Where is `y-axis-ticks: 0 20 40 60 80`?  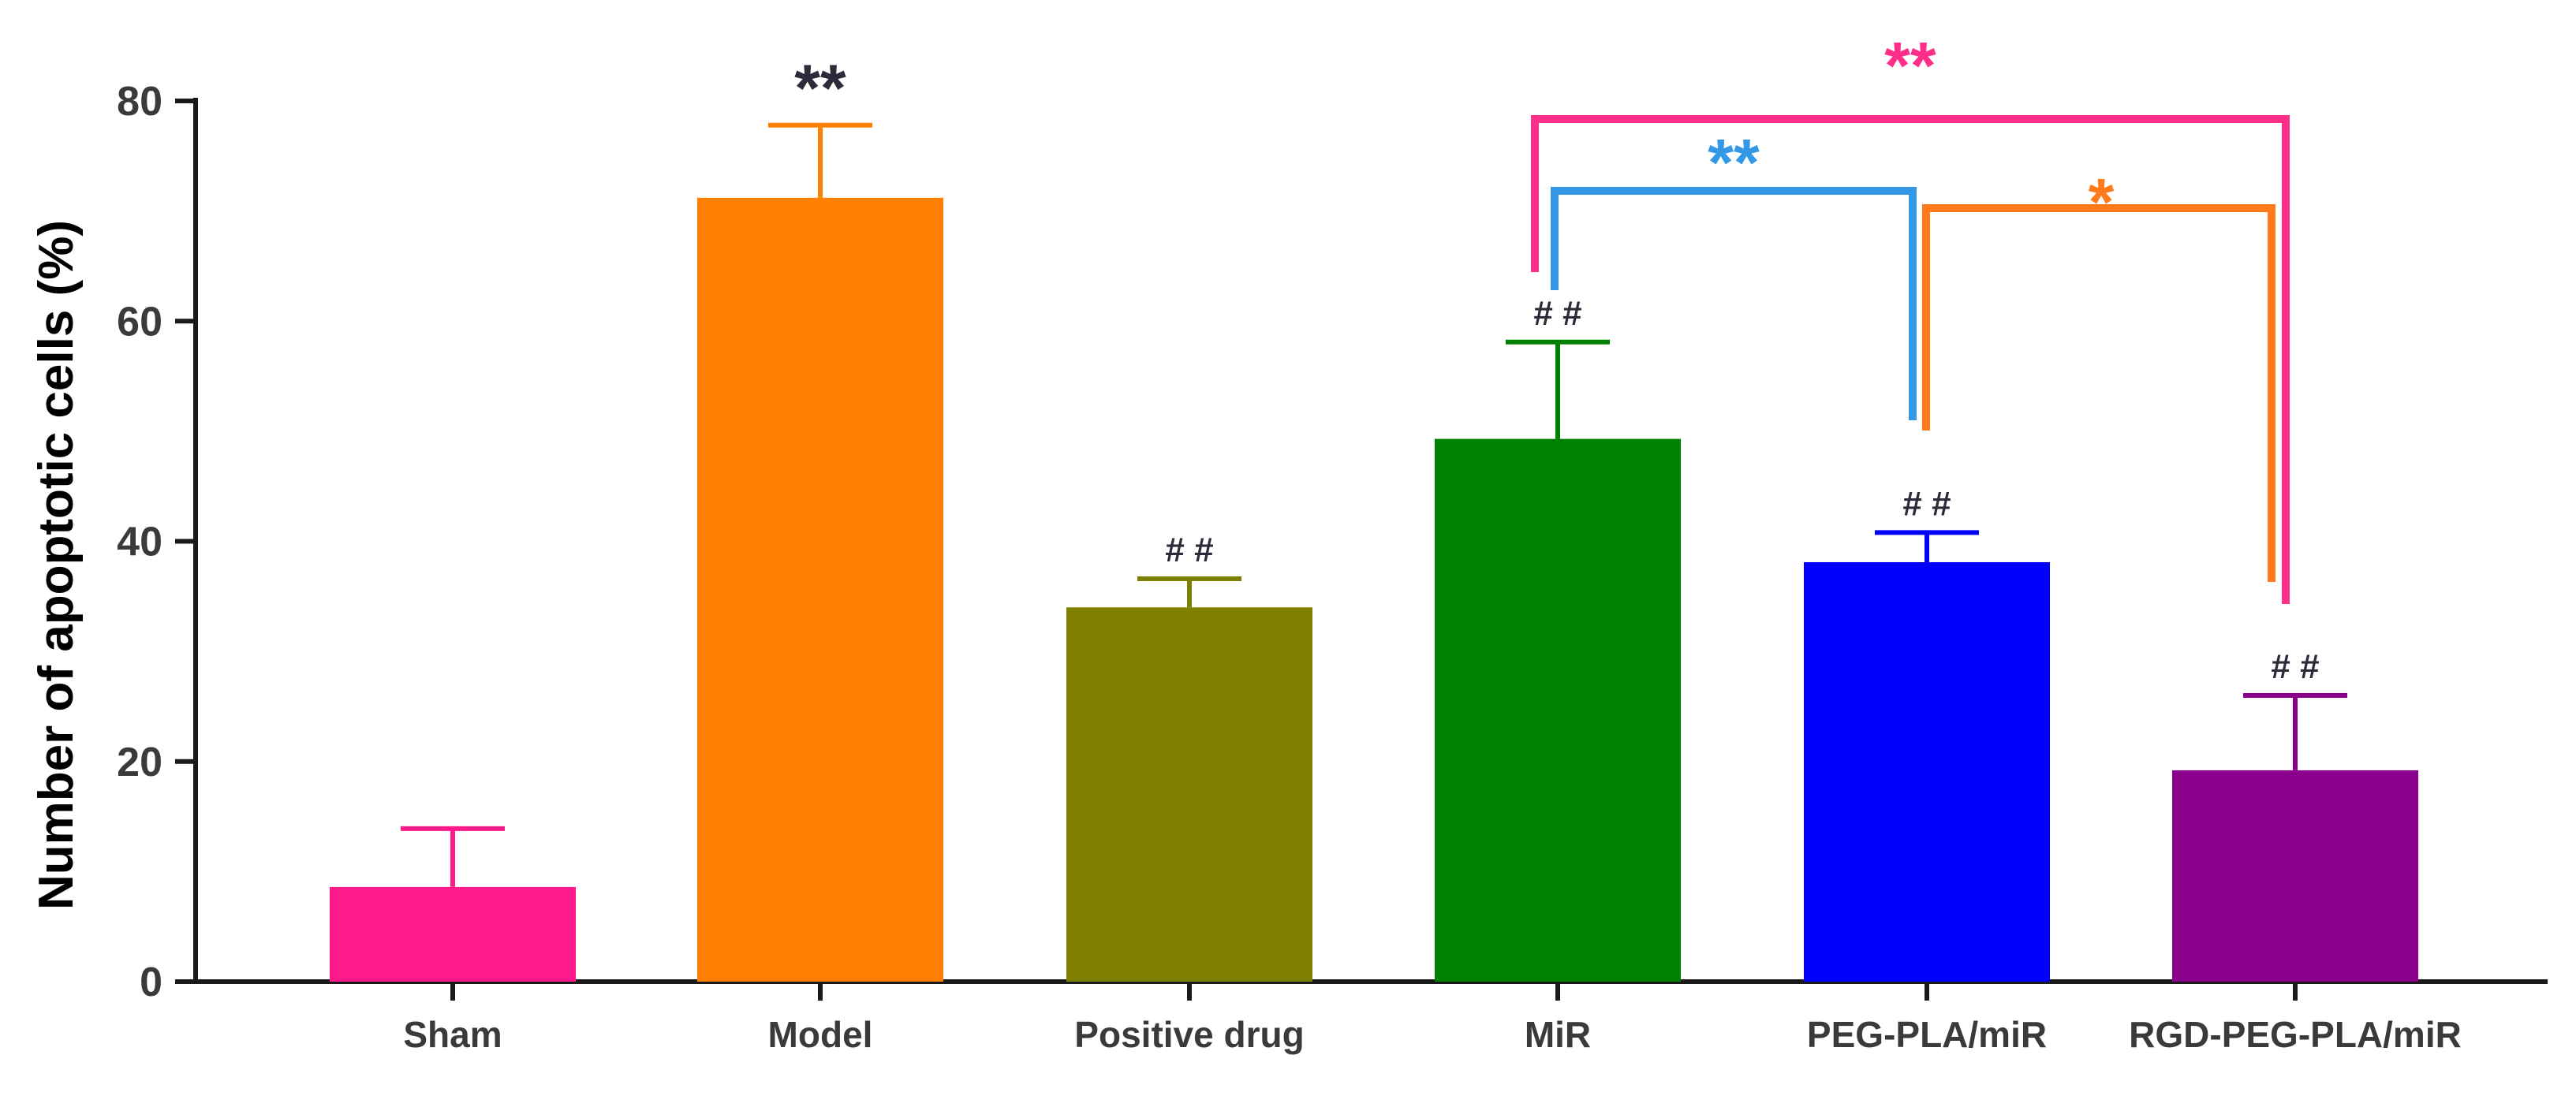 y-axis-ticks: 0 20 40 60 80 is located at coordinates (156, 542).